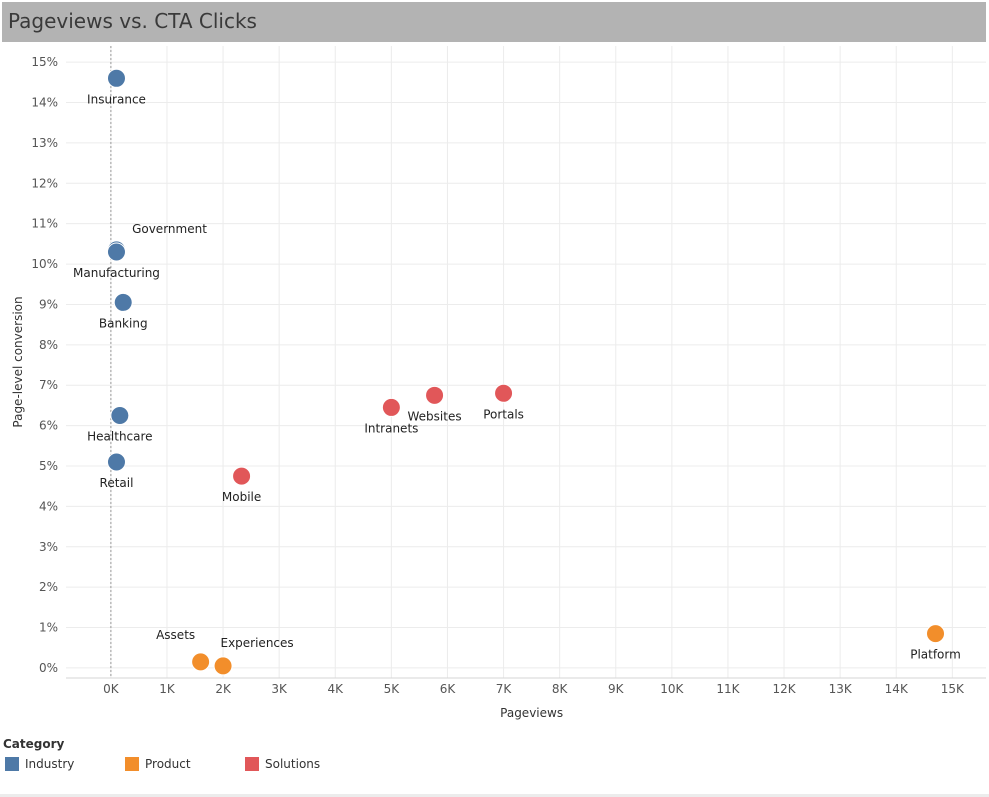  What do you see at coordinates (435, 395) in the screenshot?
I see `point-websites` at bounding box center [435, 395].